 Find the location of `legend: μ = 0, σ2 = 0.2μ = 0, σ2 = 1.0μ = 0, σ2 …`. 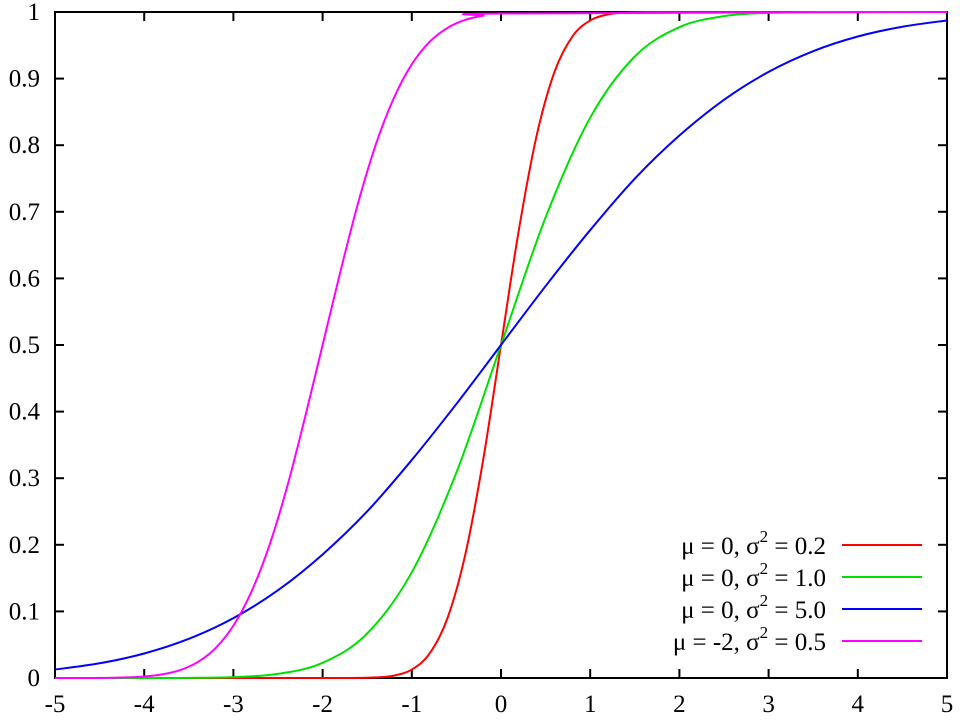

legend: μ = 0, σ2 = 0.2μ = 0, σ2 = 1.0μ = 0, σ2 … is located at coordinates (797, 591).